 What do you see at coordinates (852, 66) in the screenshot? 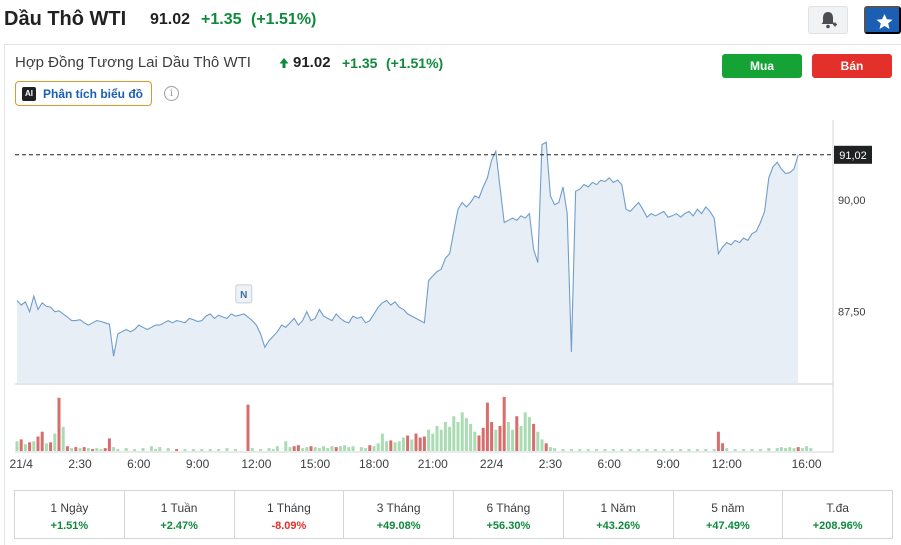
I see `sell-button: Bán` at bounding box center [852, 66].